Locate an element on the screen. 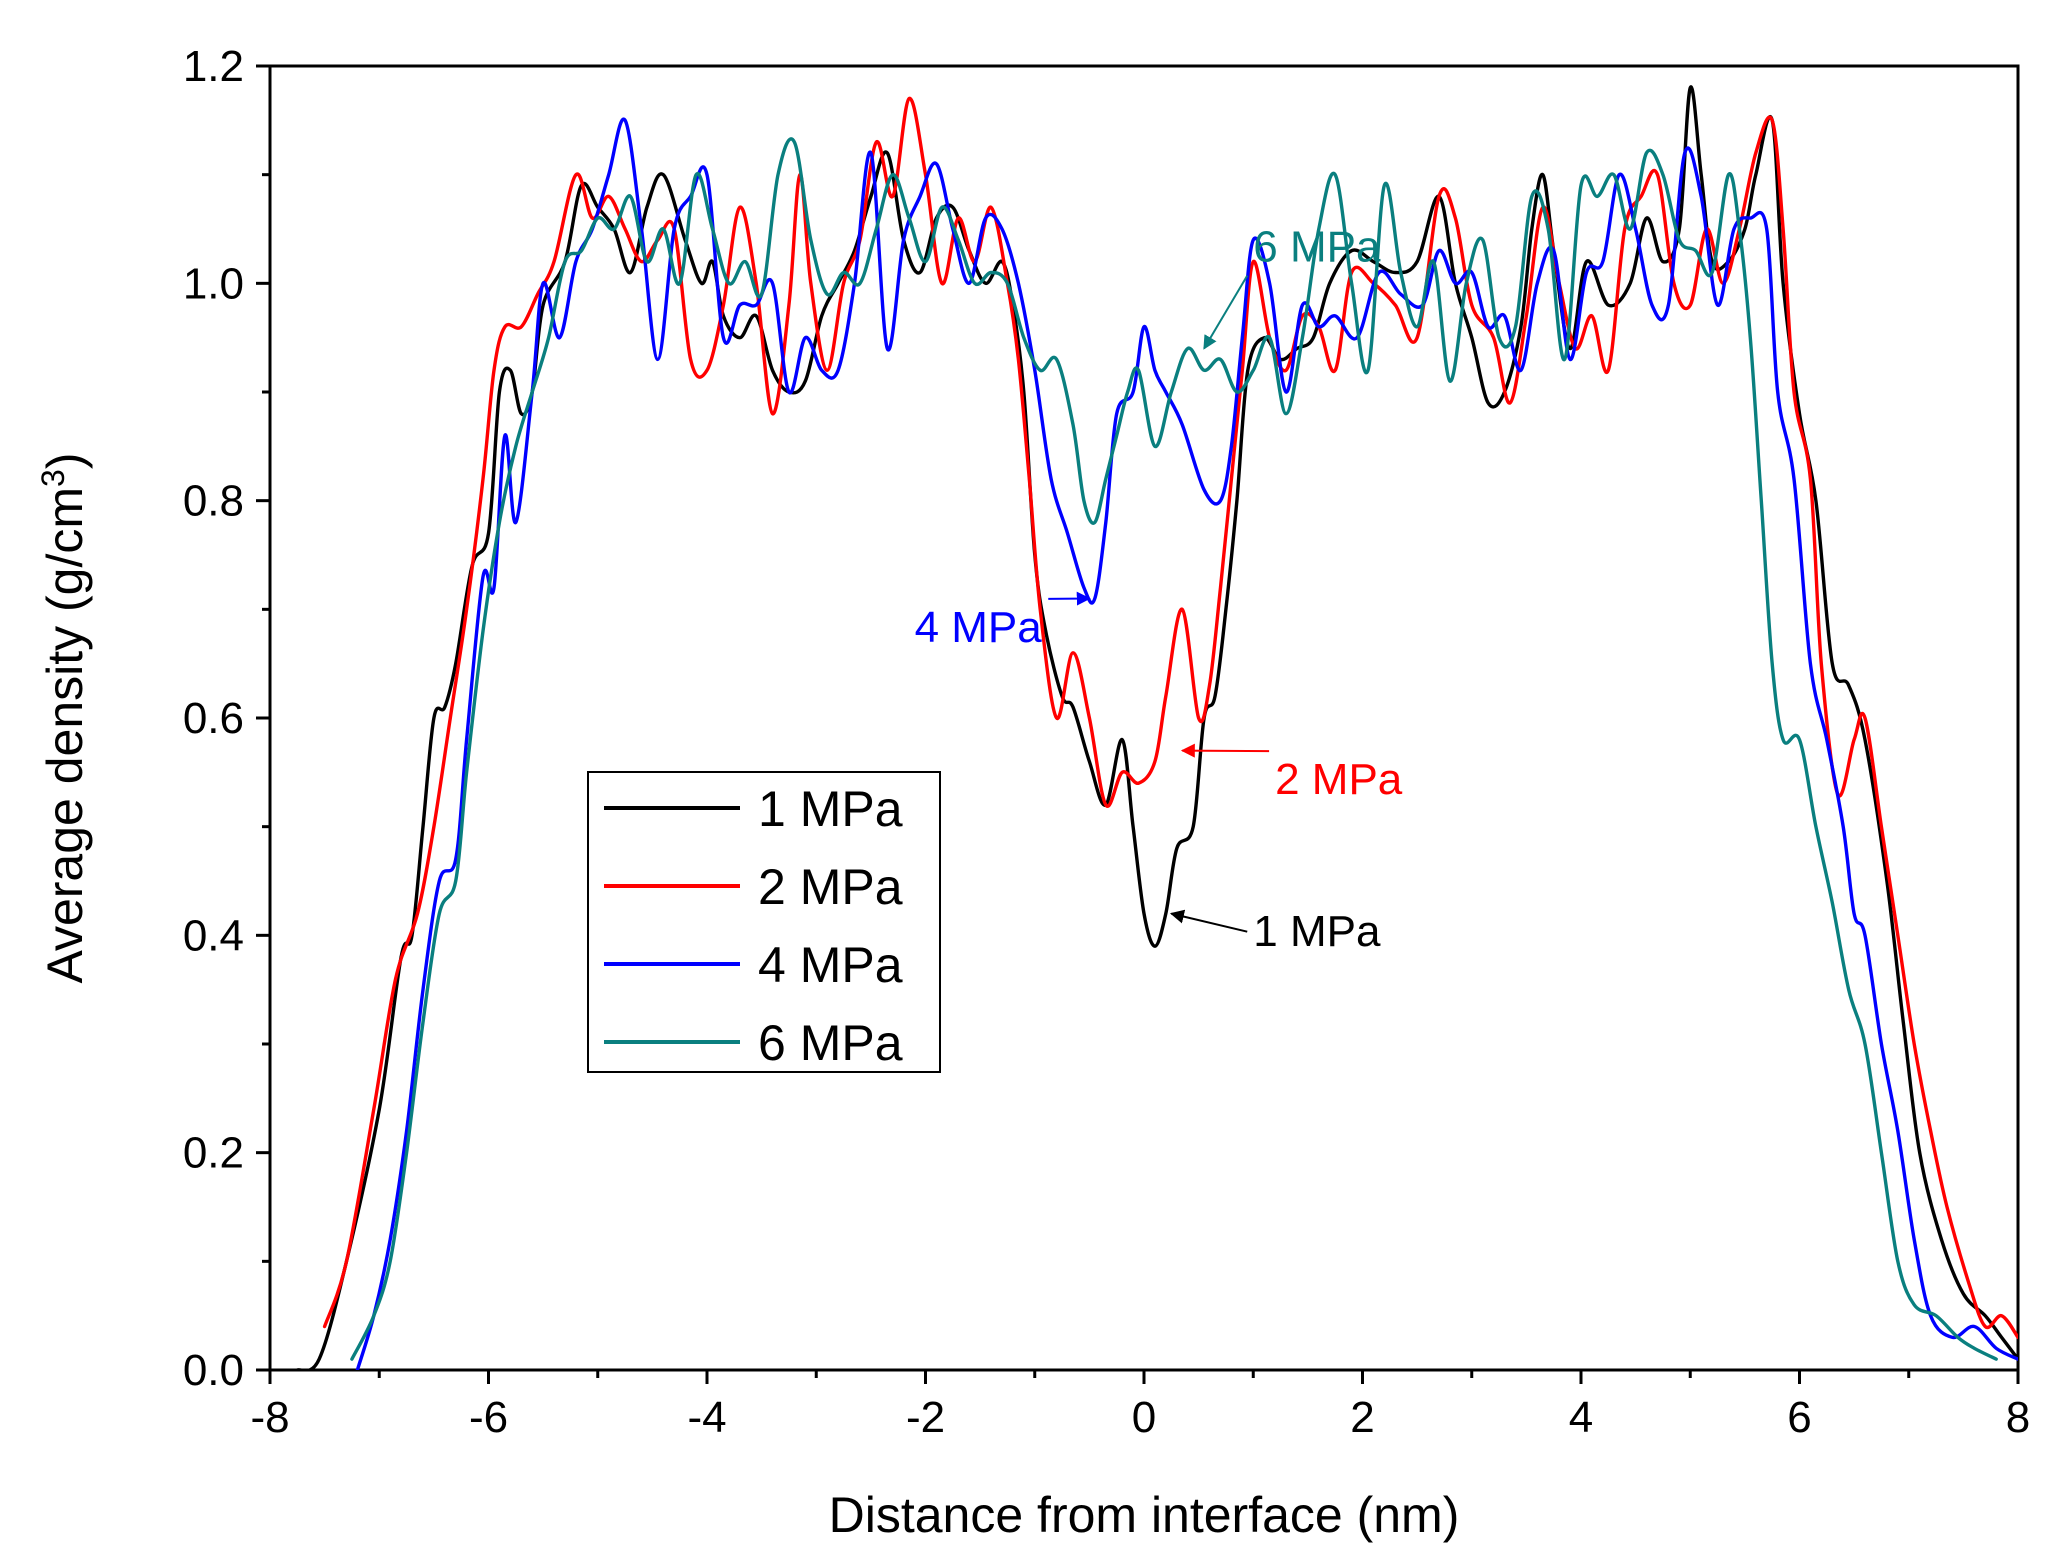 The width and height of the screenshot is (2048, 1557). y-tick-label: 0.6 is located at coordinates (213, 718).